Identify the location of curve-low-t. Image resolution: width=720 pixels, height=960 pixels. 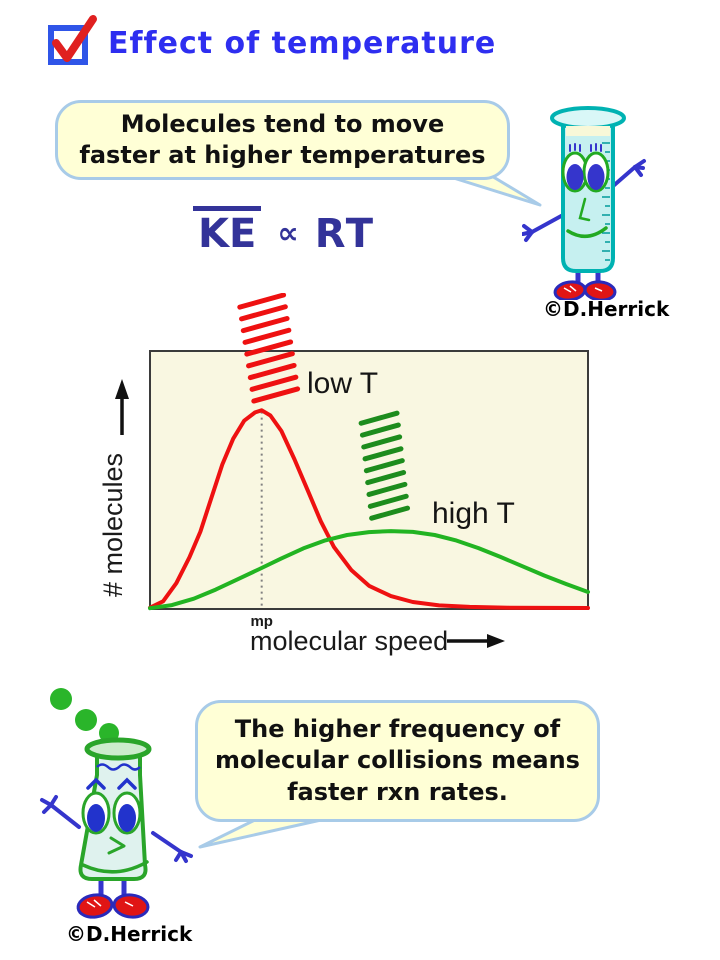
(369, 509).